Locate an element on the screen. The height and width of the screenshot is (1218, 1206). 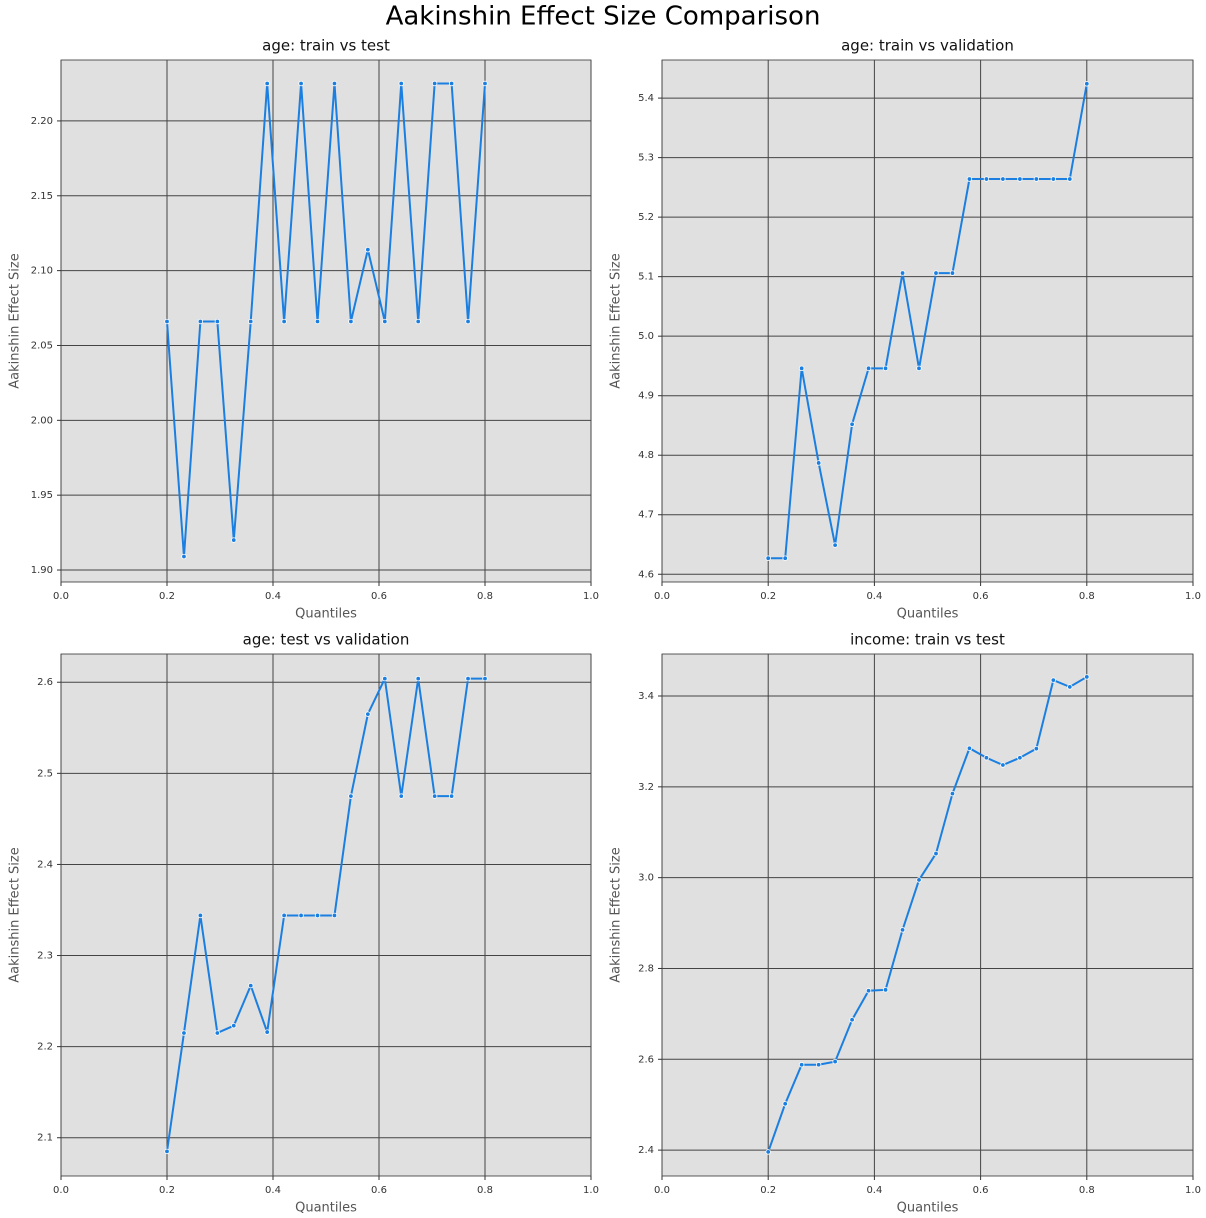
y-tick-label: 2.5 is located at coordinates (45, 773).